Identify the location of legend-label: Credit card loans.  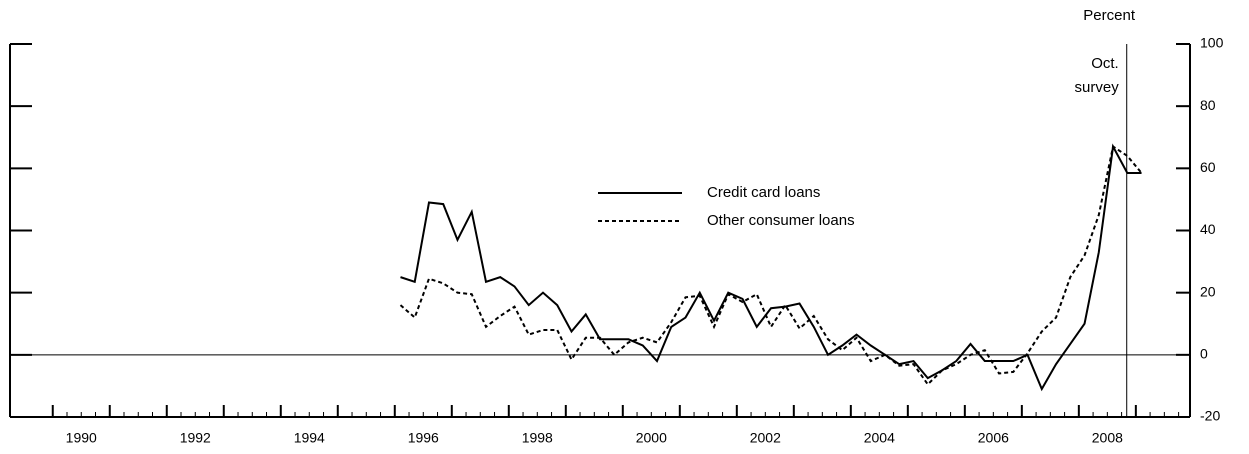
(763, 192).